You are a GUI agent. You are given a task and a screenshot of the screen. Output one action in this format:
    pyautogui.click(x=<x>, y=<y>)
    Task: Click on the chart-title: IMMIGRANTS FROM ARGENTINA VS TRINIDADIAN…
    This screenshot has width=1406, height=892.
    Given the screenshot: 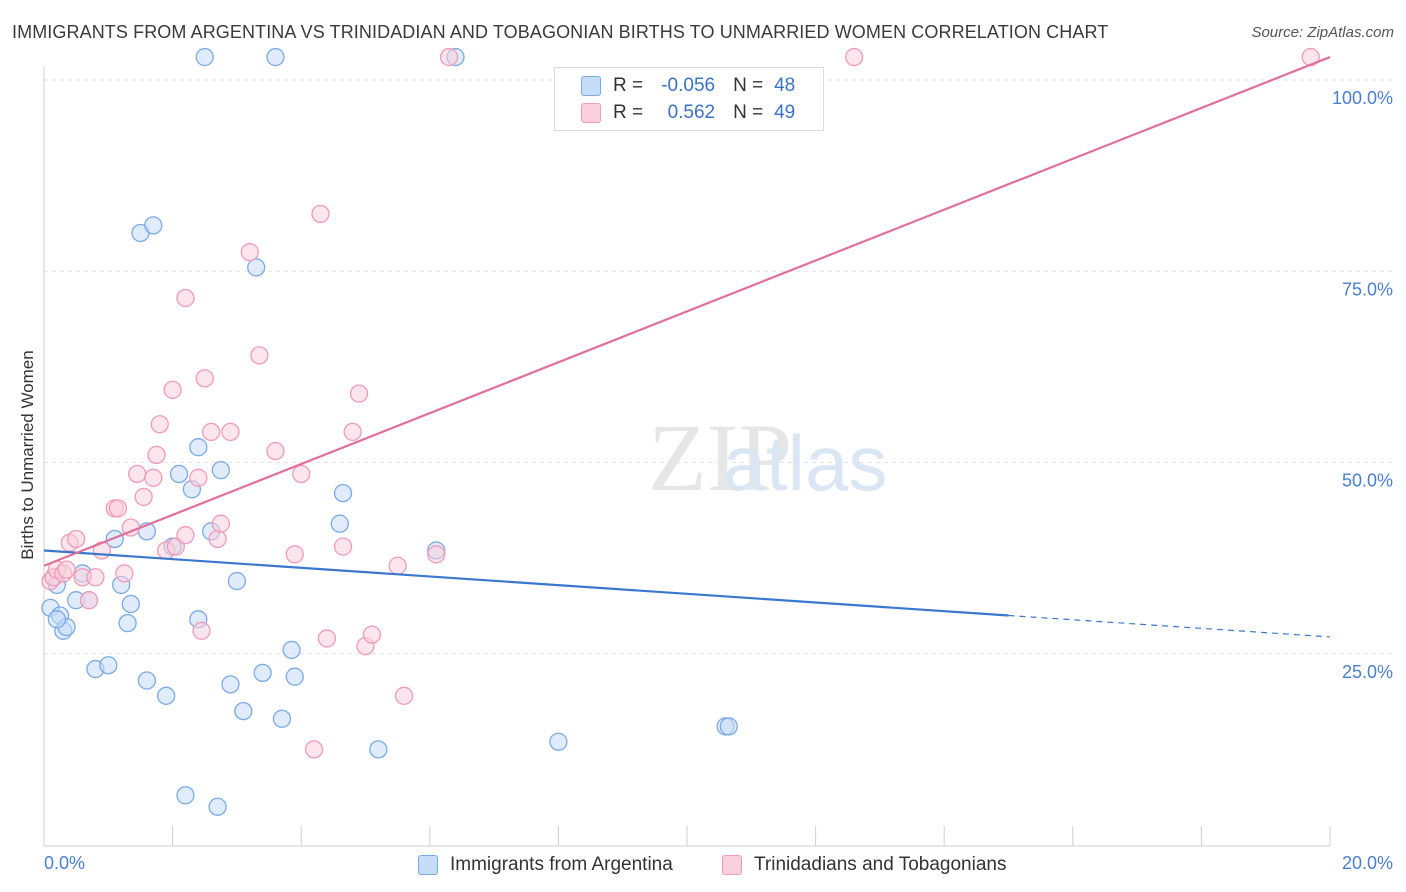 What is the action you would take?
    pyautogui.click(x=560, y=32)
    